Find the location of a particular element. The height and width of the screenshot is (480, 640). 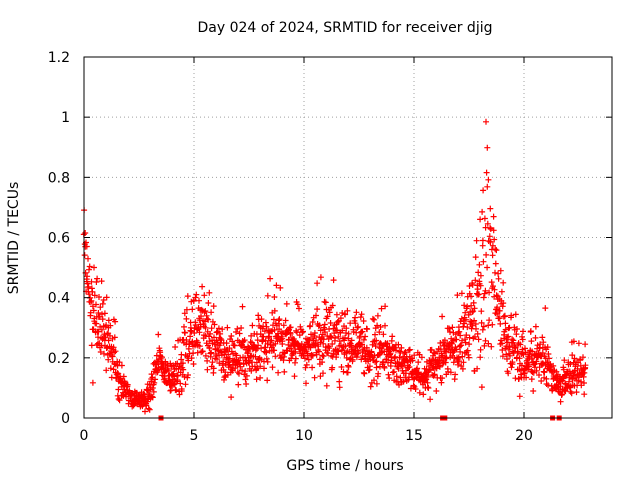

y-axis-label: SRMTID / TECUs is located at coordinates (14, 238).